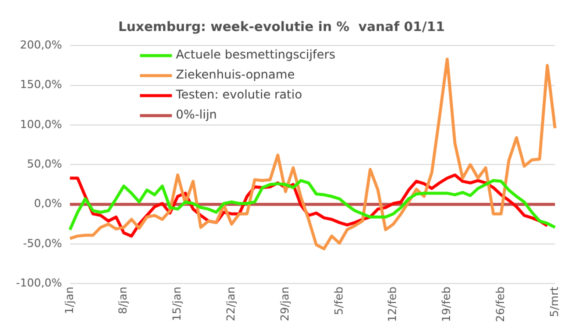 Image resolution: width=583 pixels, height=333 pixels. Describe the element at coordinates (393, 304) in the screenshot. I see `x-tick-label: 12/feb` at that location.